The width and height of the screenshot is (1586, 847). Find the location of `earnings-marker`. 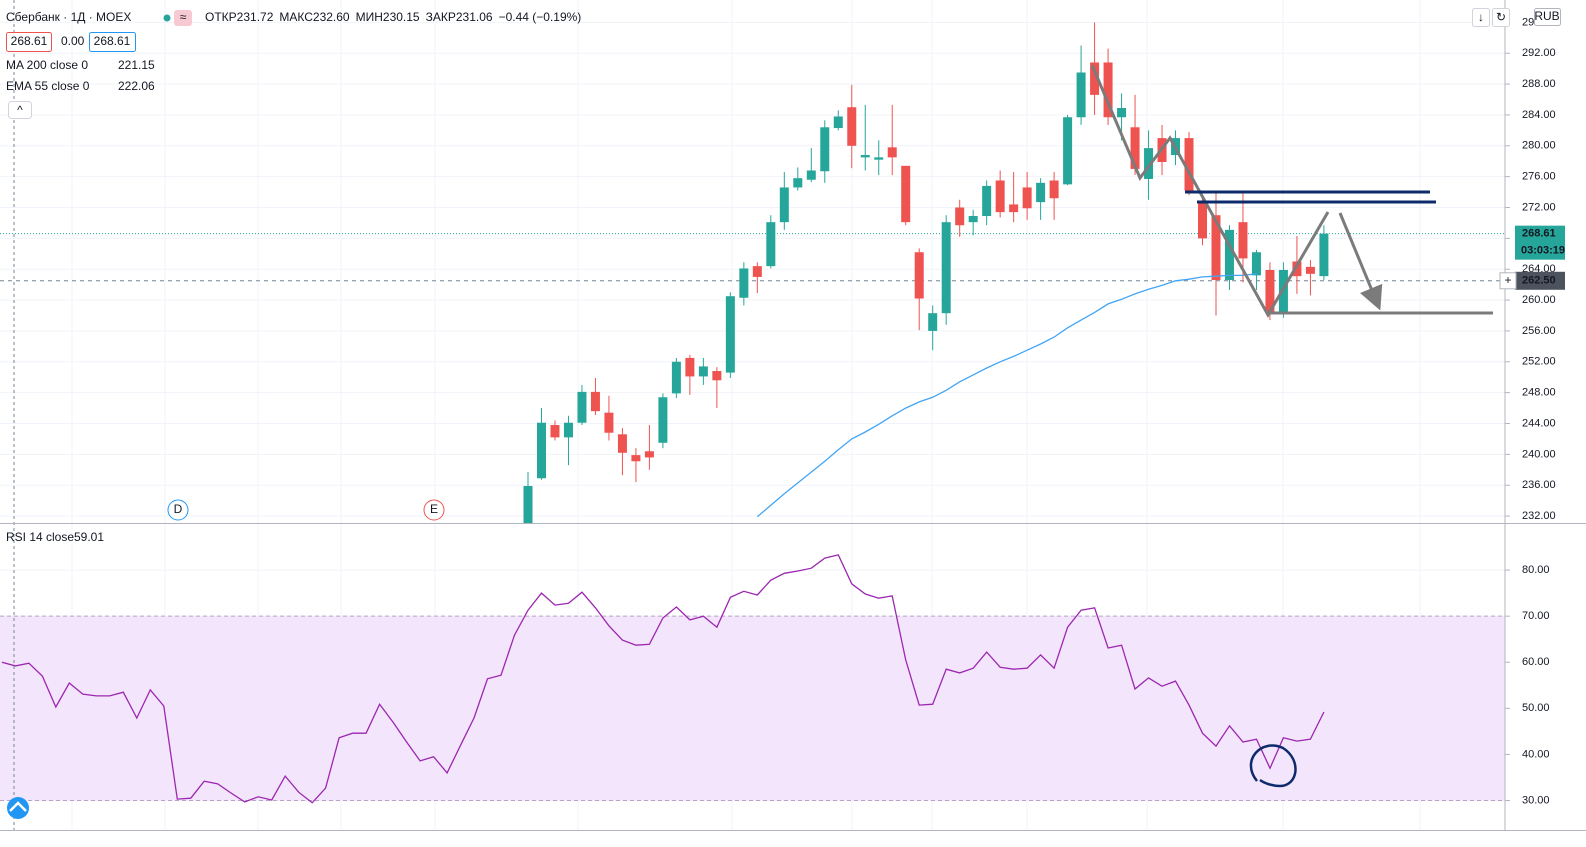

earnings-marker is located at coordinates (434, 510).